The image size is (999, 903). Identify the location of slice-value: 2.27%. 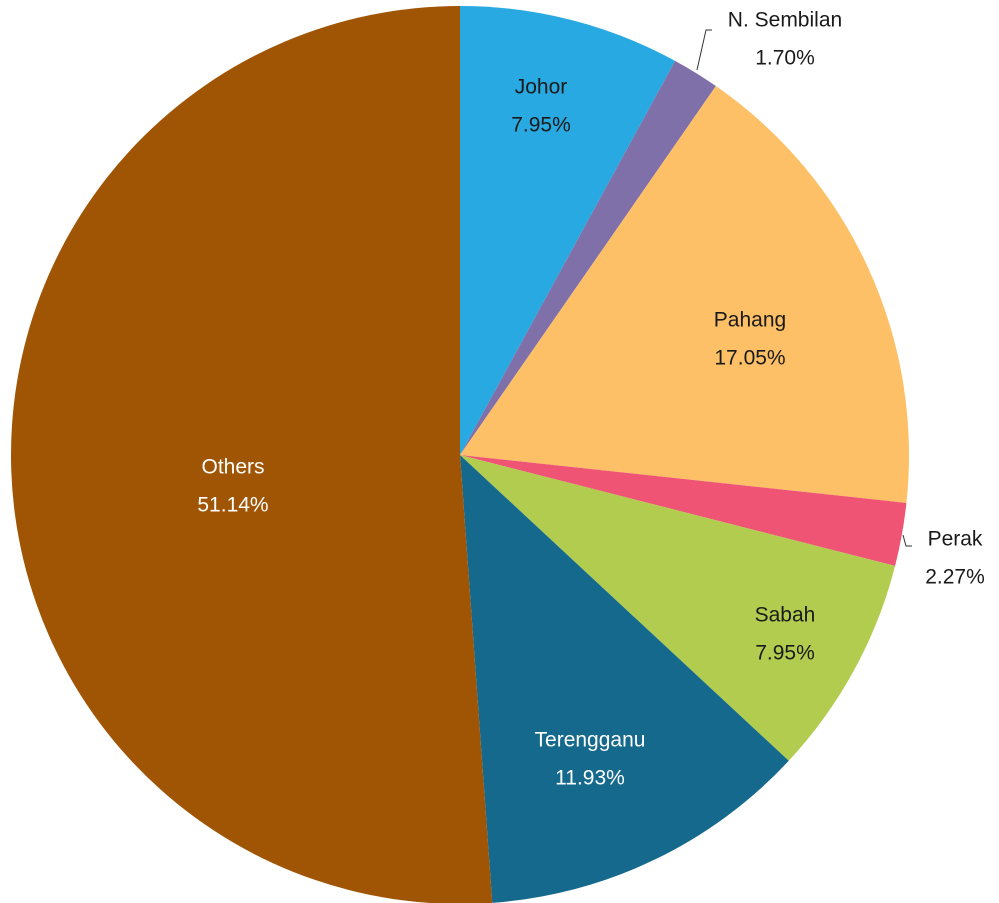
(955, 577).